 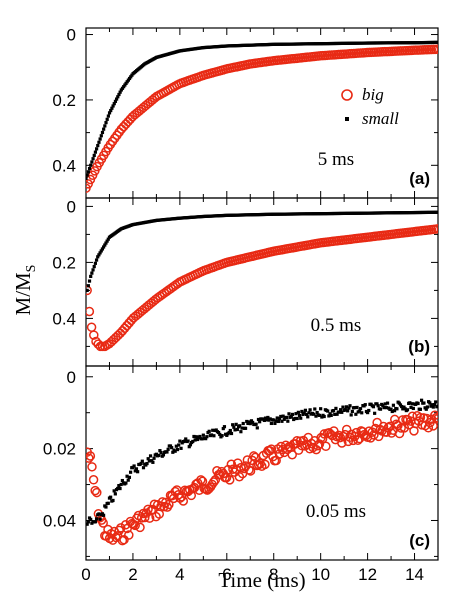 I want to click on legend-label: small, so click(x=380, y=118).